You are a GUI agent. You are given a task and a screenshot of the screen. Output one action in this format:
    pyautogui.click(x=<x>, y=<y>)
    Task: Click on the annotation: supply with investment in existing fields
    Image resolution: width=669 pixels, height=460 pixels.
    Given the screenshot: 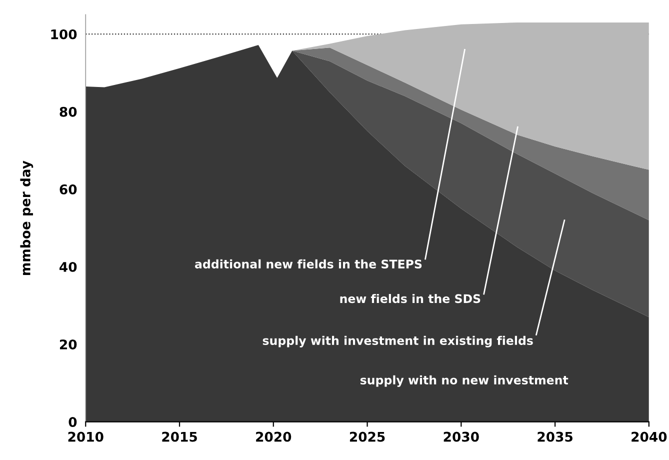 What is the action you would take?
    pyautogui.click(x=397, y=342)
    